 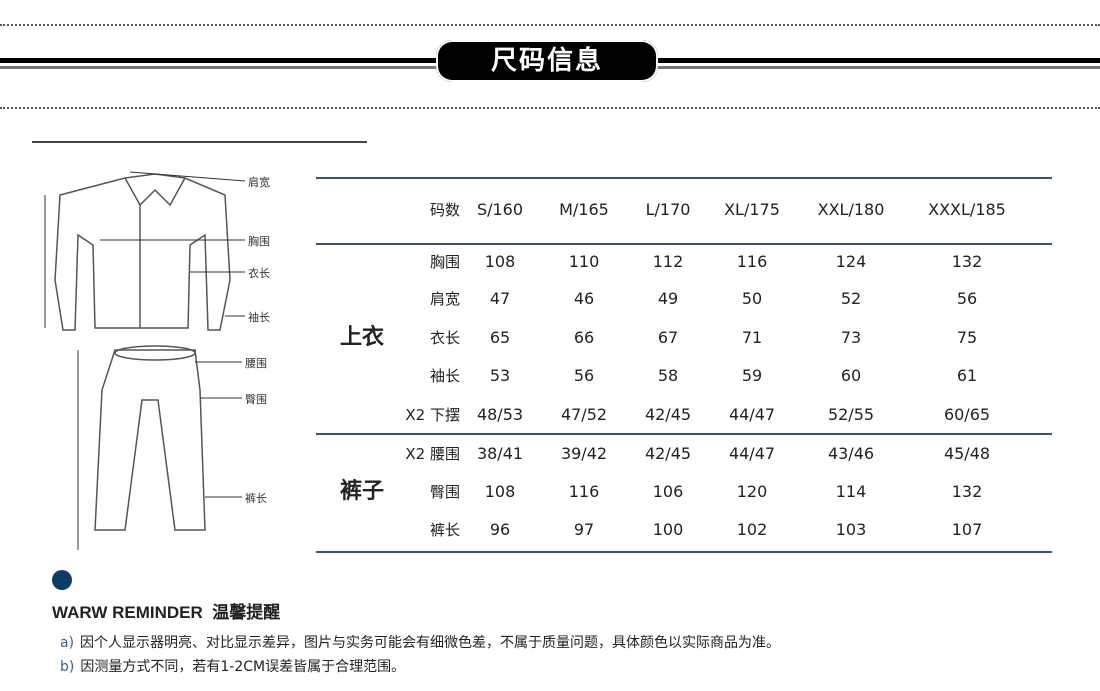 What do you see at coordinates (668, 529) in the screenshot?
I see `table-cell: 100` at bounding box center [668, 529].